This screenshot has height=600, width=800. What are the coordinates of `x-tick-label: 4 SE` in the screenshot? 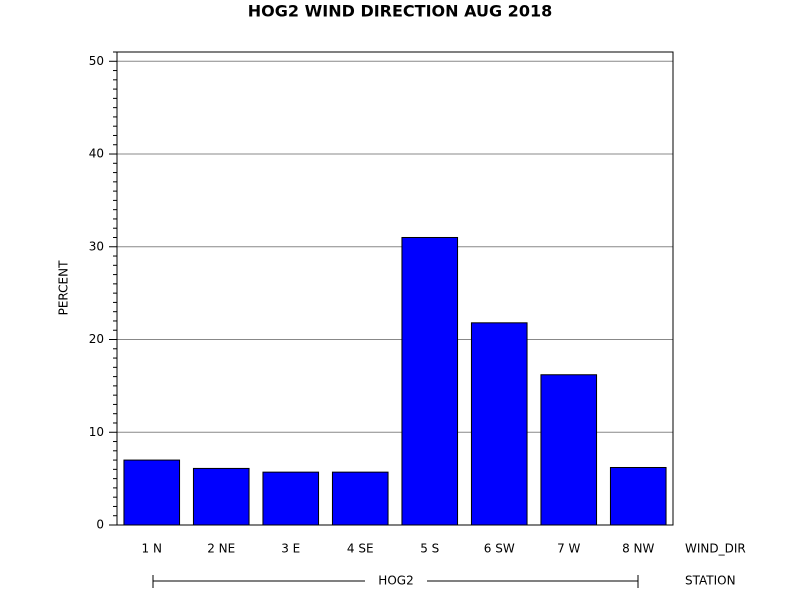 It's located at (360, 549).